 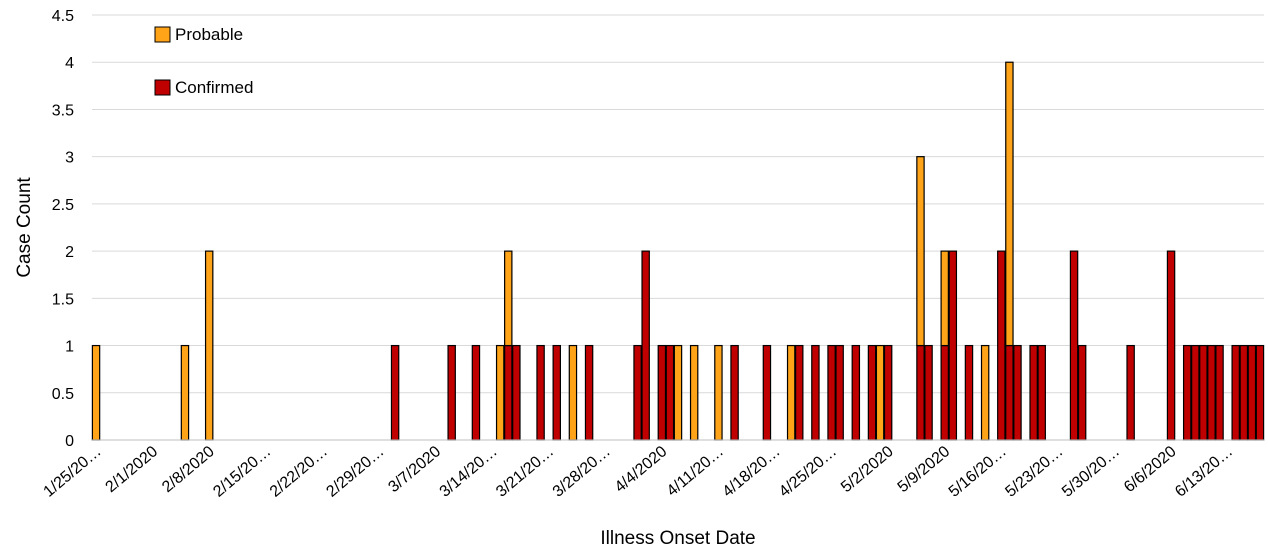 What do you see at coordinates (203, 61) in the screenshot?
I see `legend: Probable Confirmed` at bounding box center [203, 61].